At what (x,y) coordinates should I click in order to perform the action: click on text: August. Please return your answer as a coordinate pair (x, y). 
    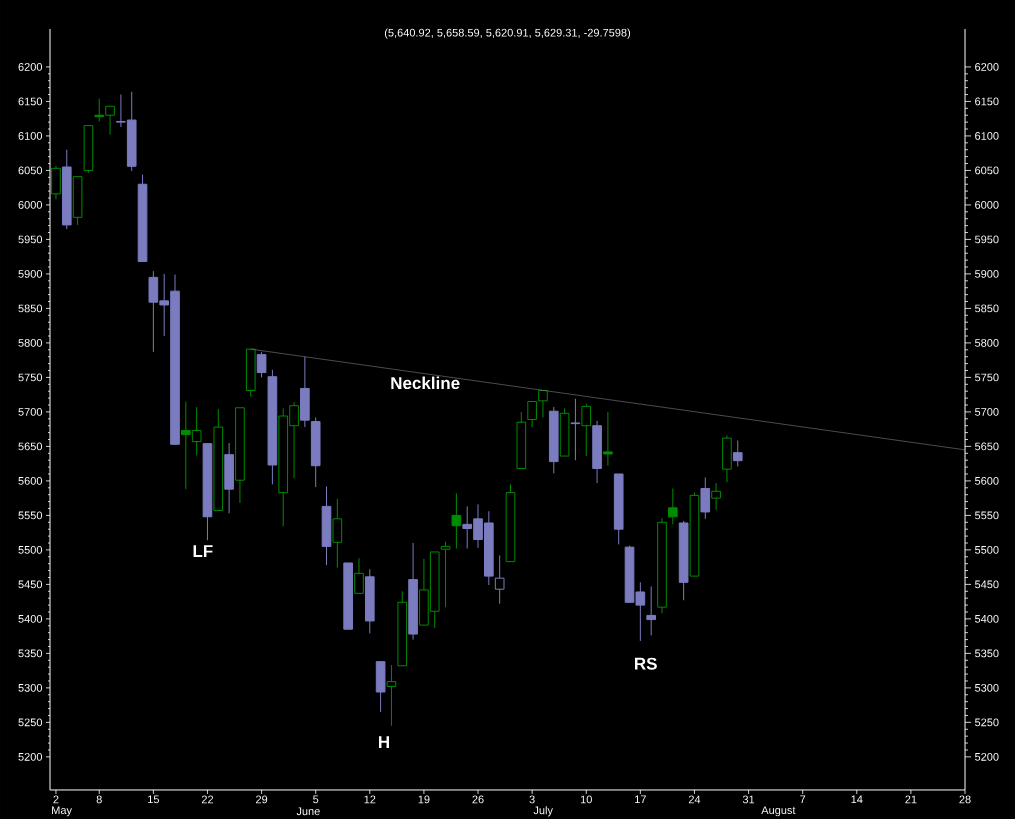
    Looking at the image, I should click on (778, 811).